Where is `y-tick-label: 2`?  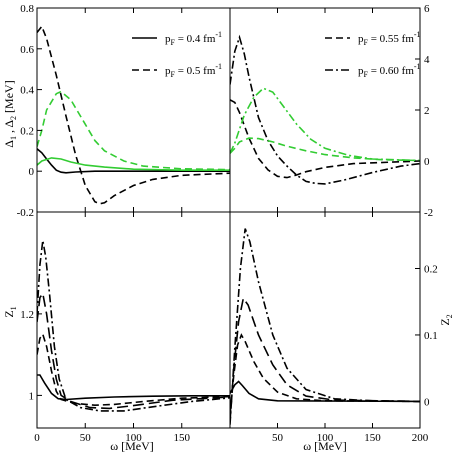
y-tick-label: 2 is located at coordinates (427, 111).